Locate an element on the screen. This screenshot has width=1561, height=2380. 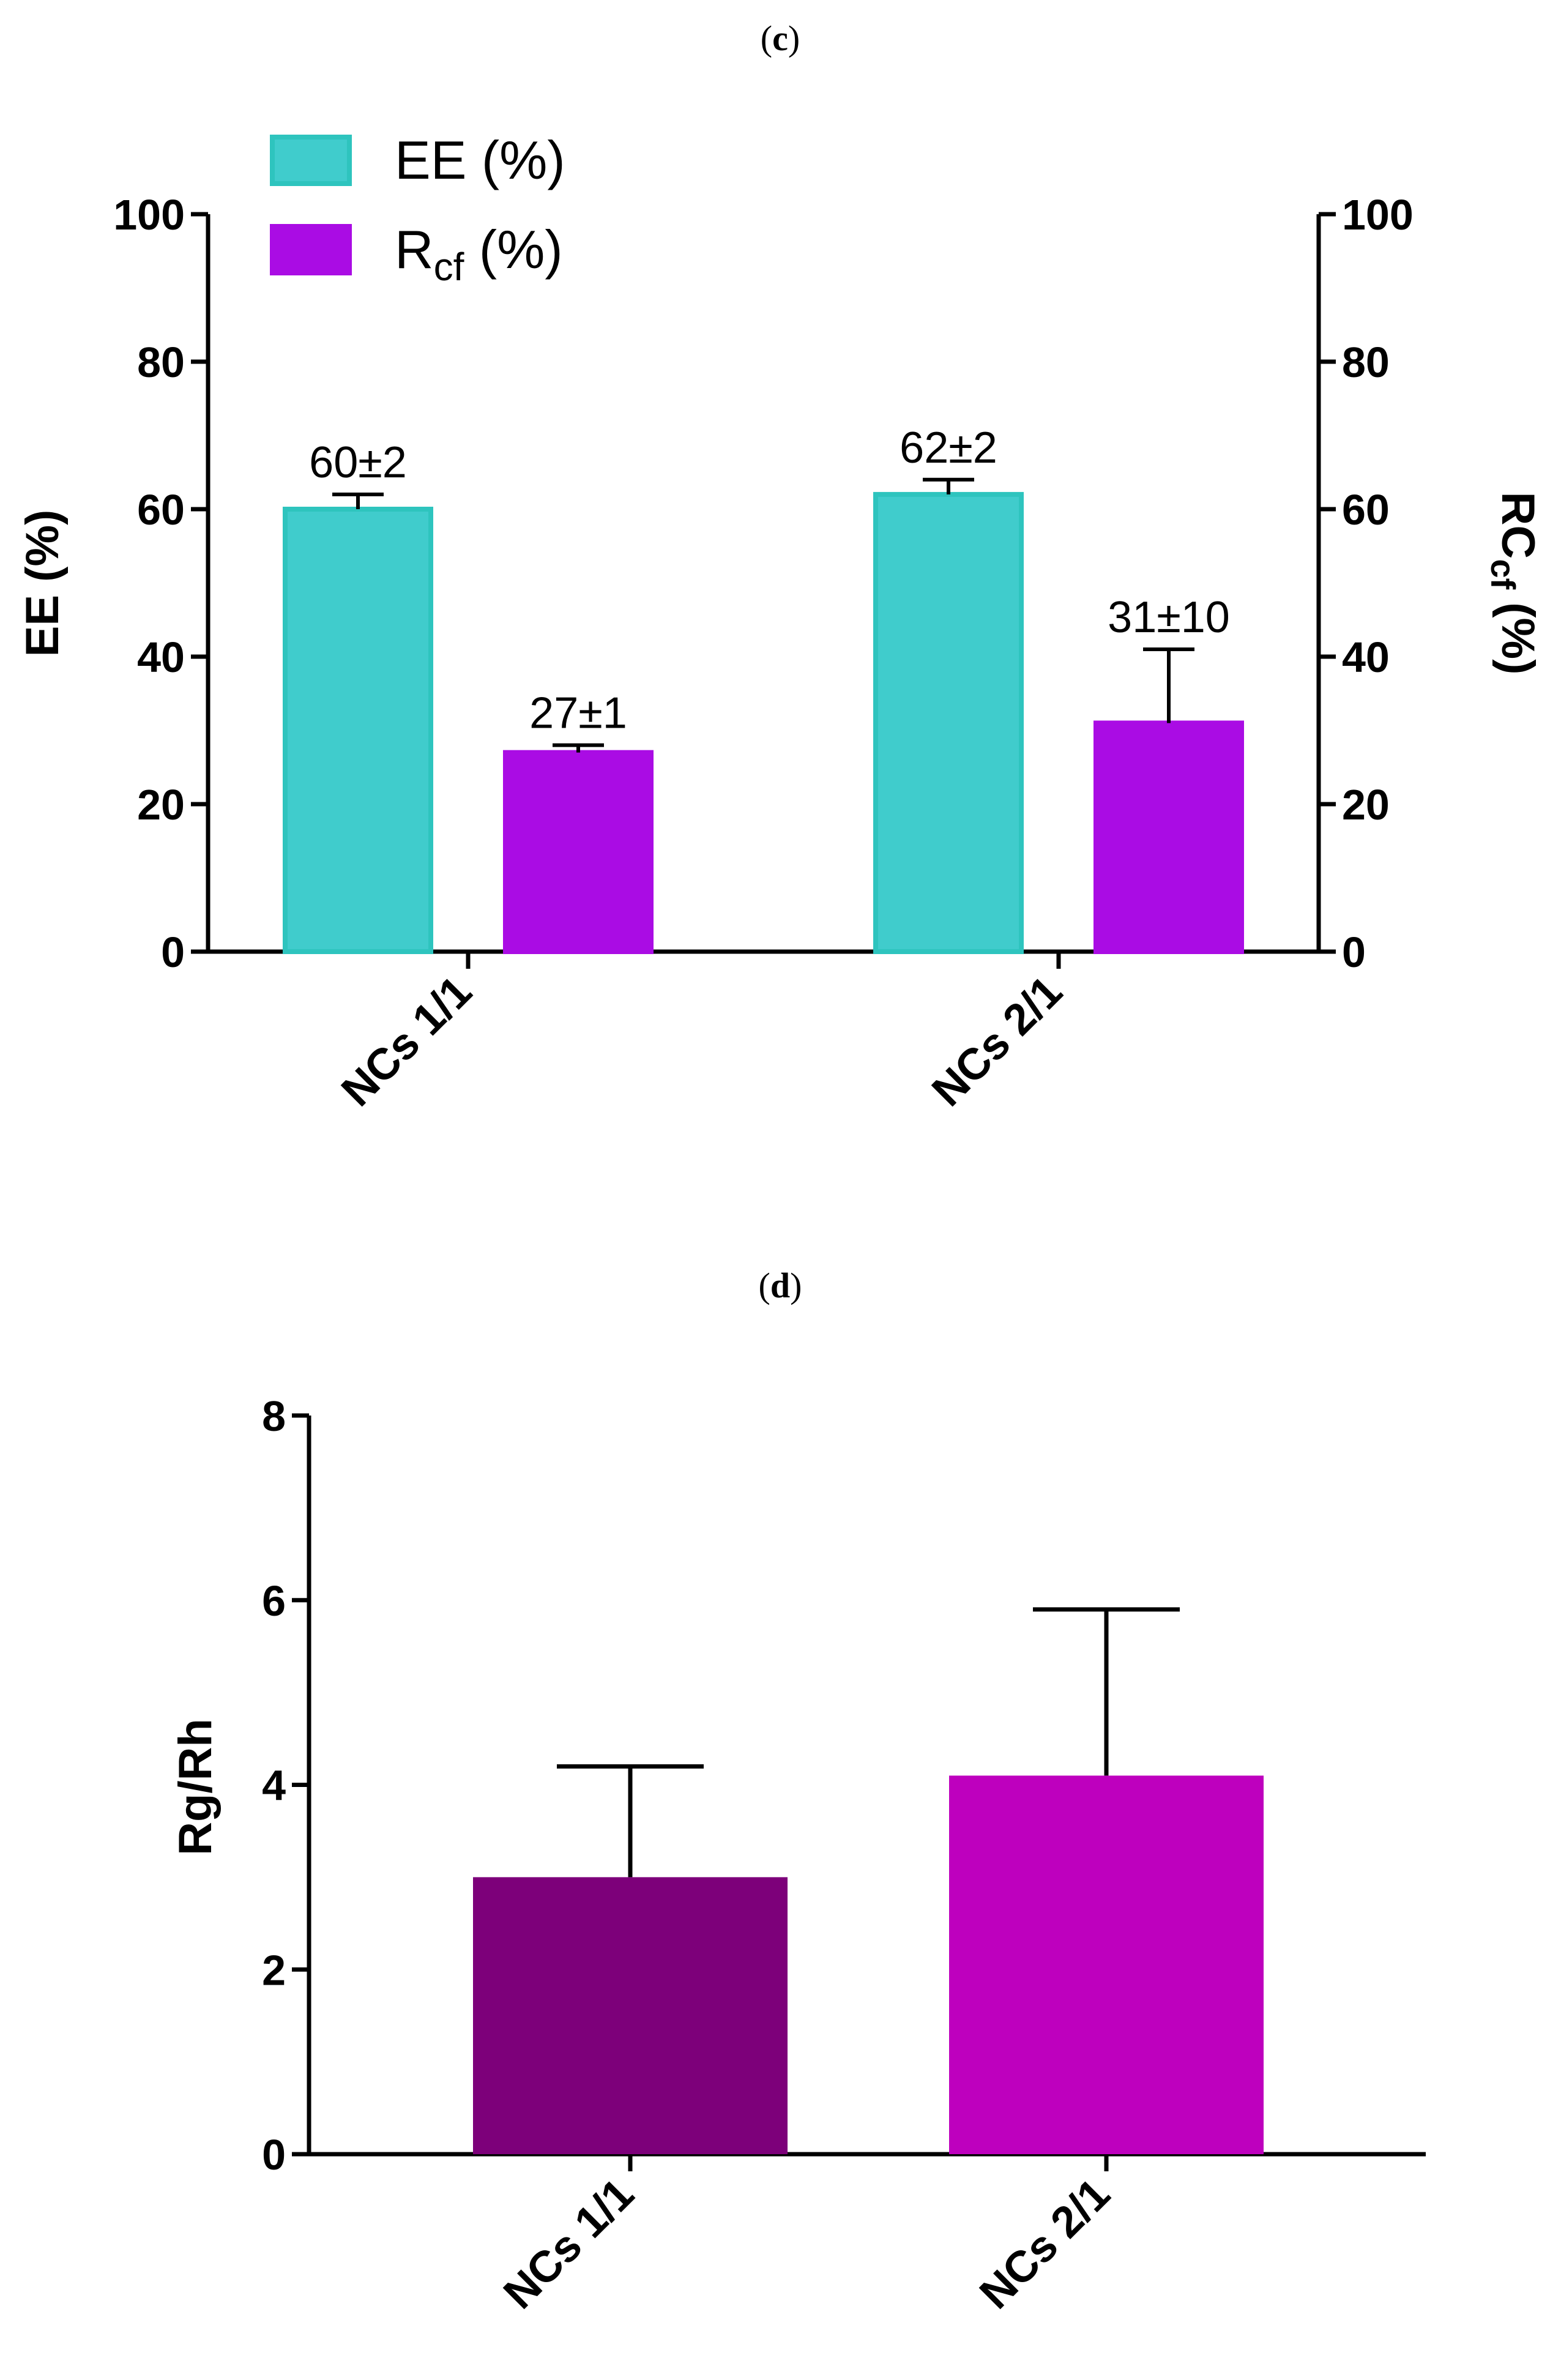
legend-label: Rcf (%) is located at coordinates (479, 254).